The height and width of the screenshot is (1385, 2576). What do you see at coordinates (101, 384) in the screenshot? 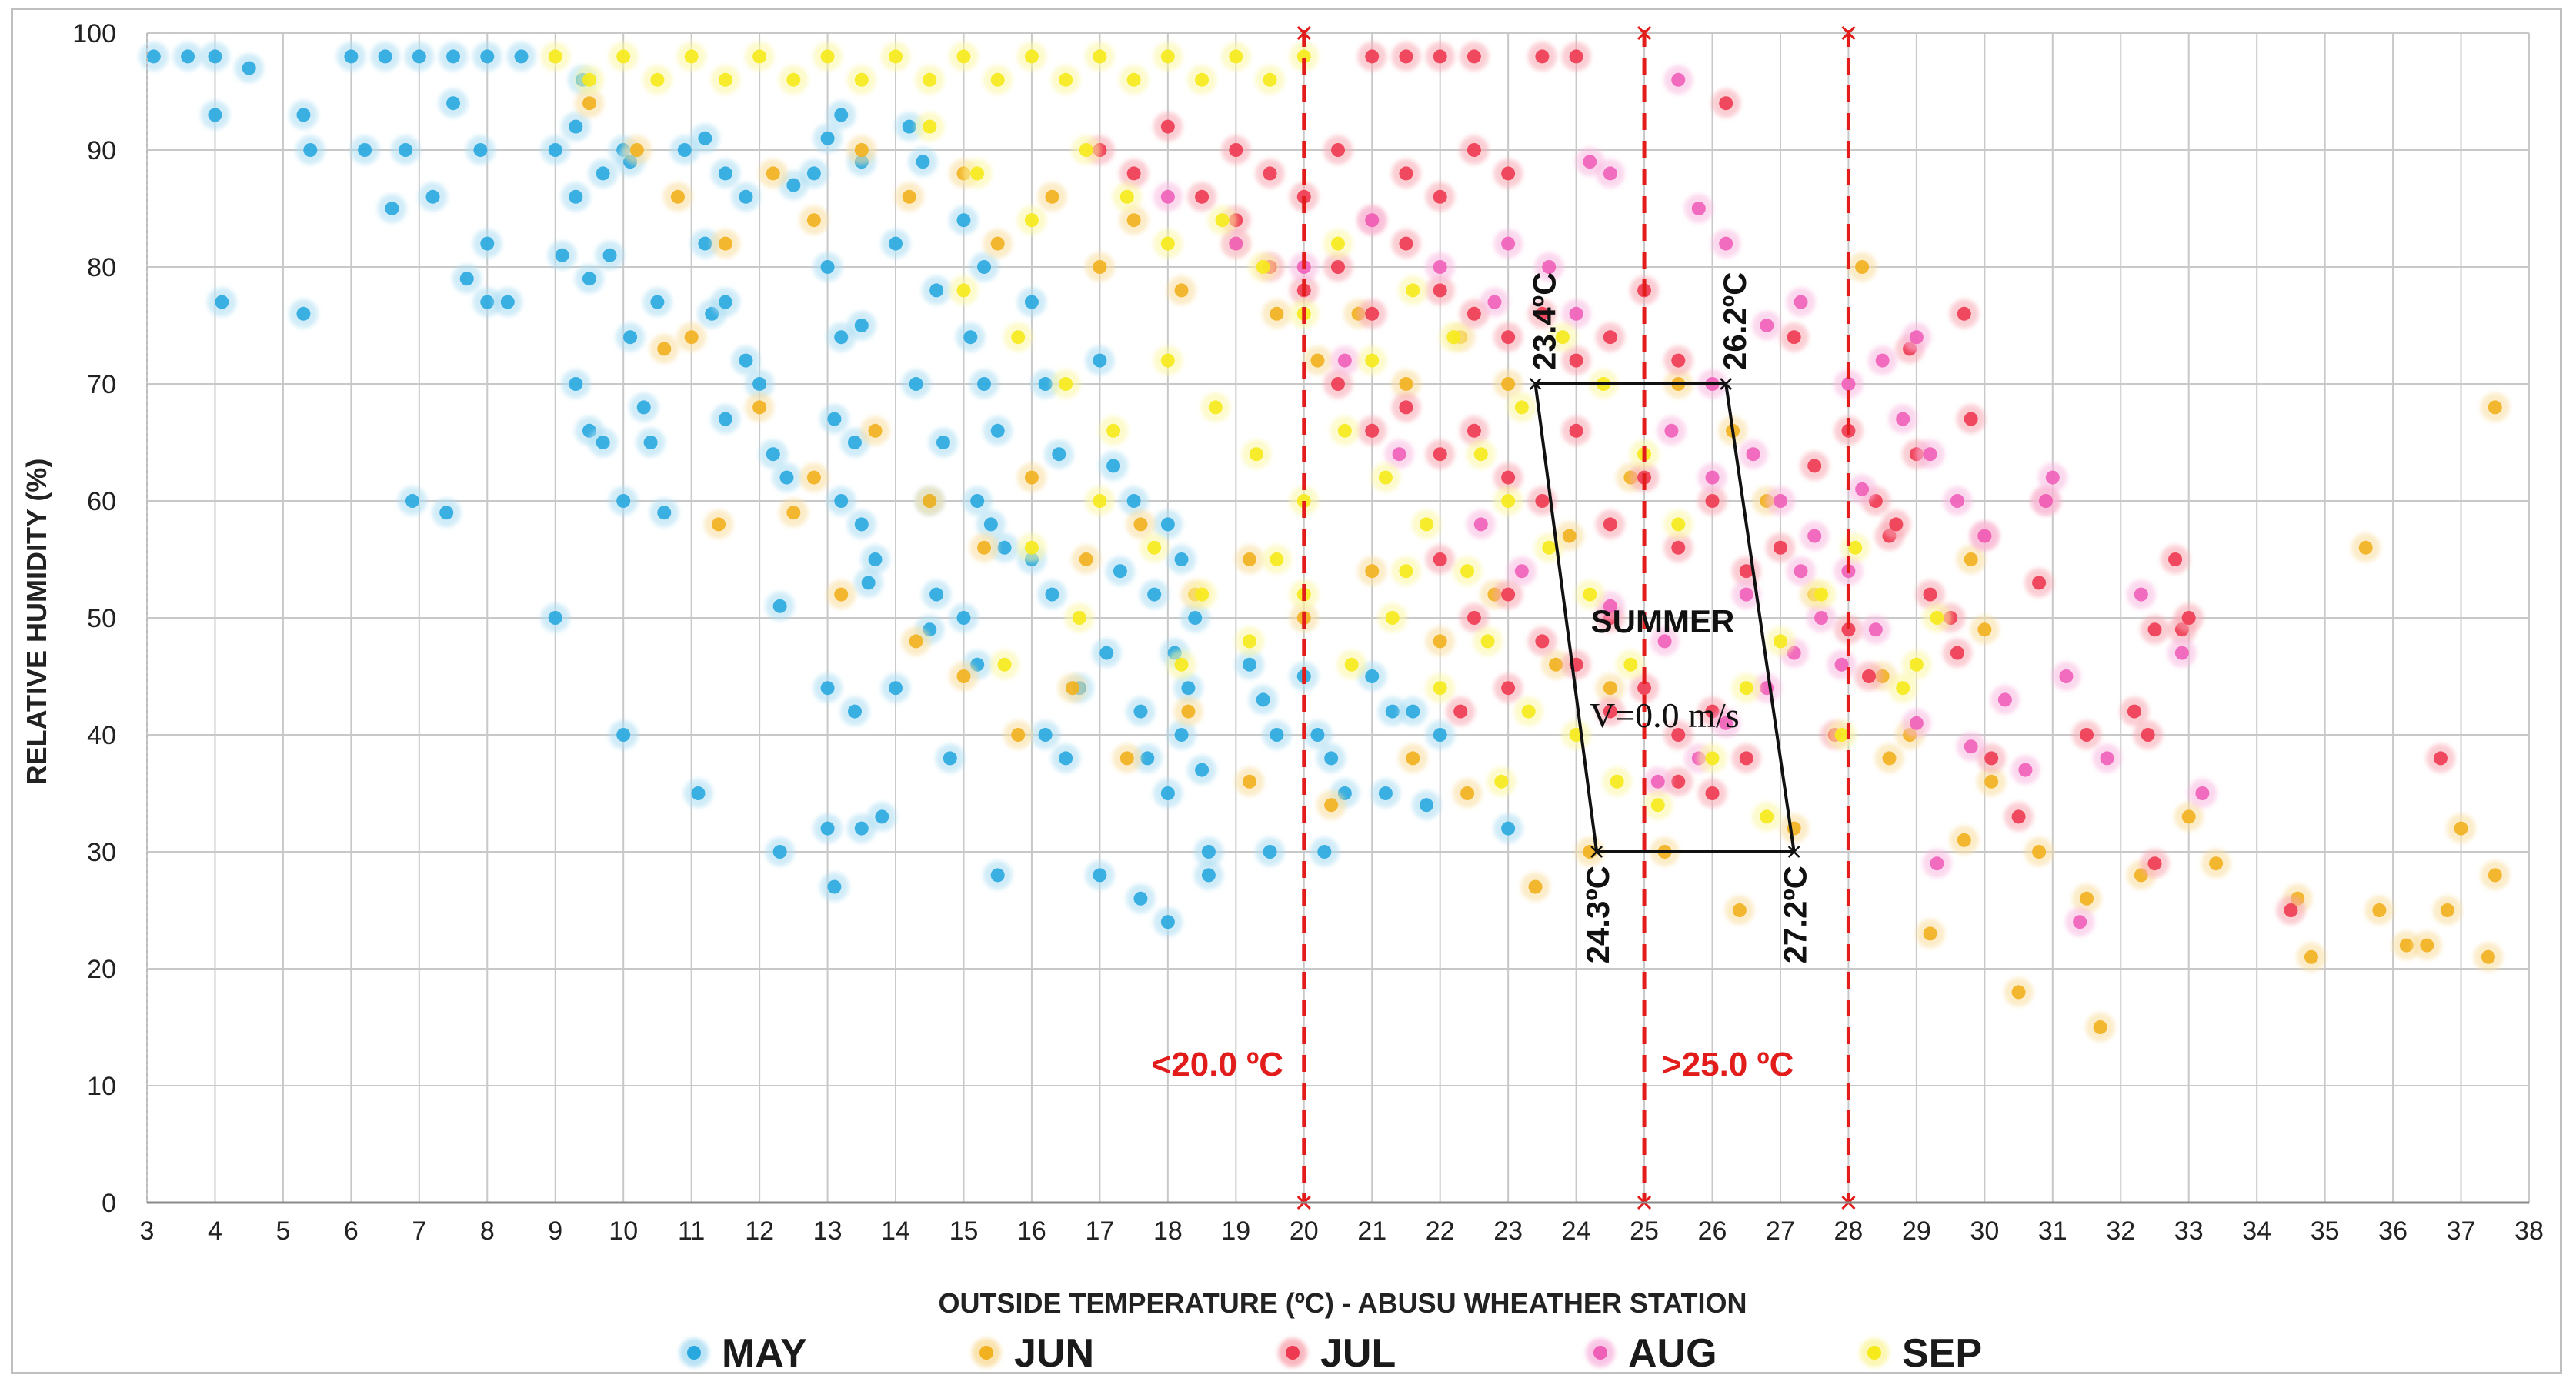
I see `y-tick-label: 70` at bounding box center [101, 384].